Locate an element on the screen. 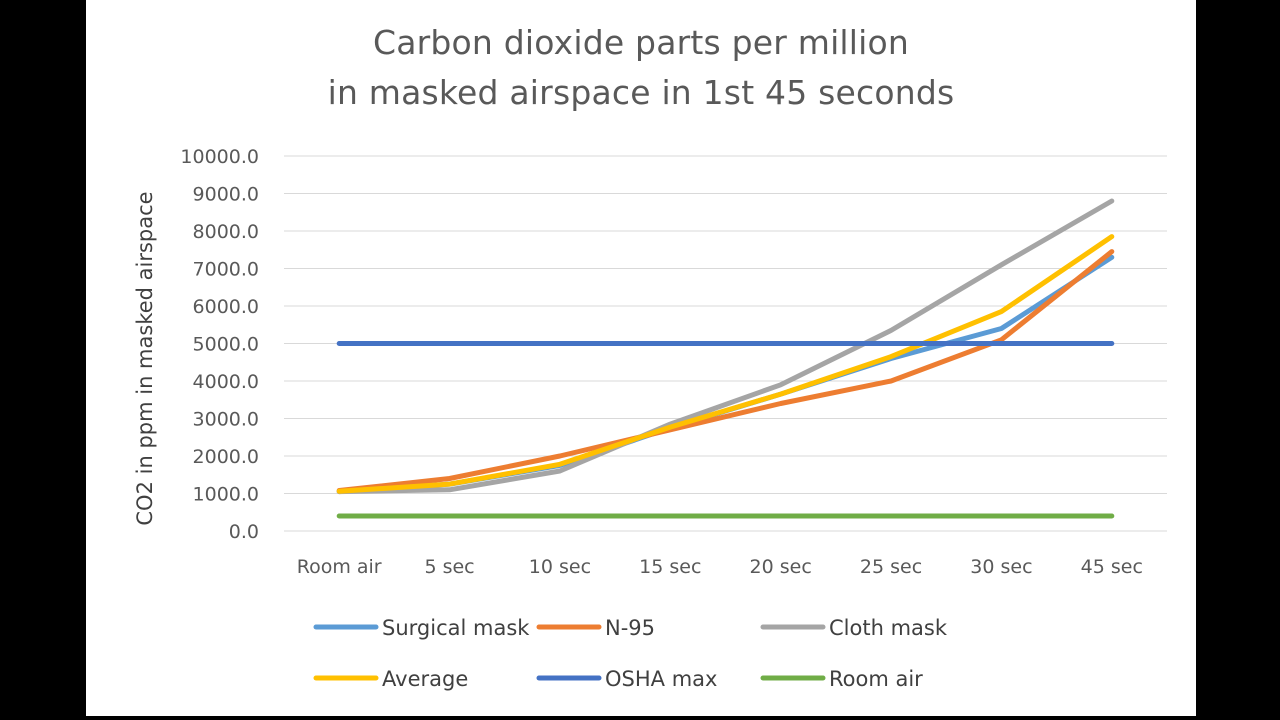 The image size is (1280, 720). x-tick-label: 45 sec is located at coordinates (1112, 567).